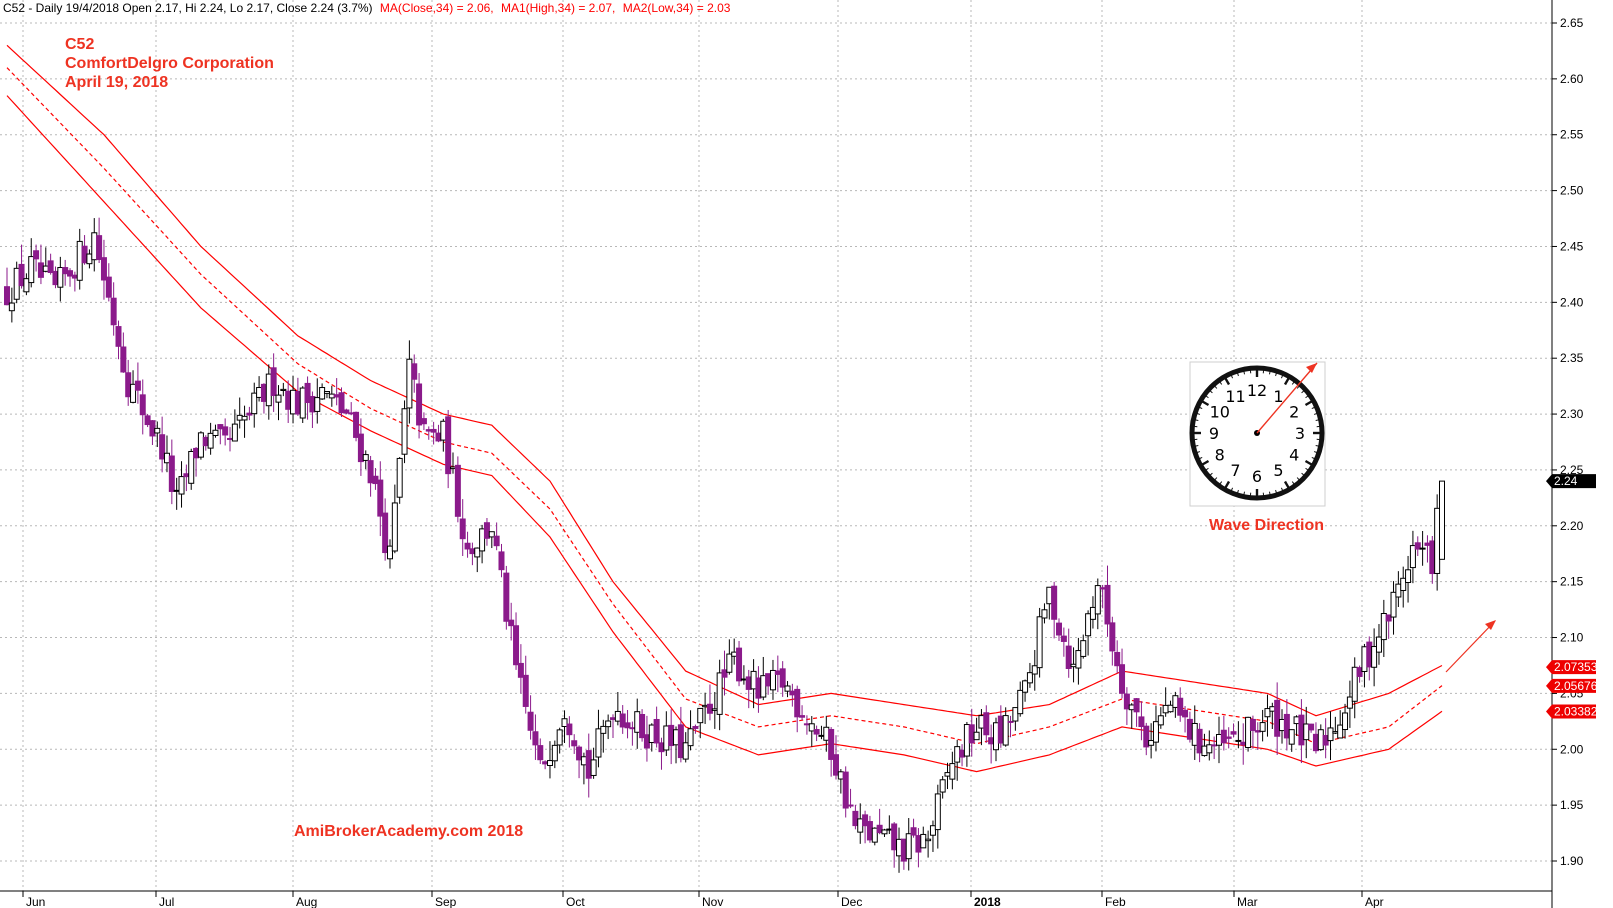 This screenshot has width=1613, height=908. I want to click on price-tick-label: 2.10, so click(1572, 638).